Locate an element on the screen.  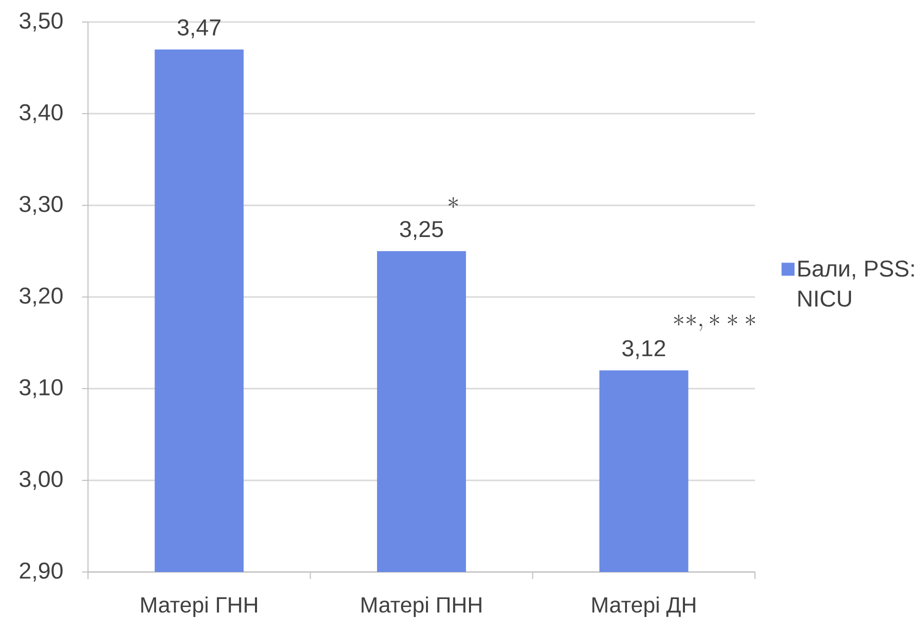
y-tick-label: 2,90 is located at coordinates (41, 572).